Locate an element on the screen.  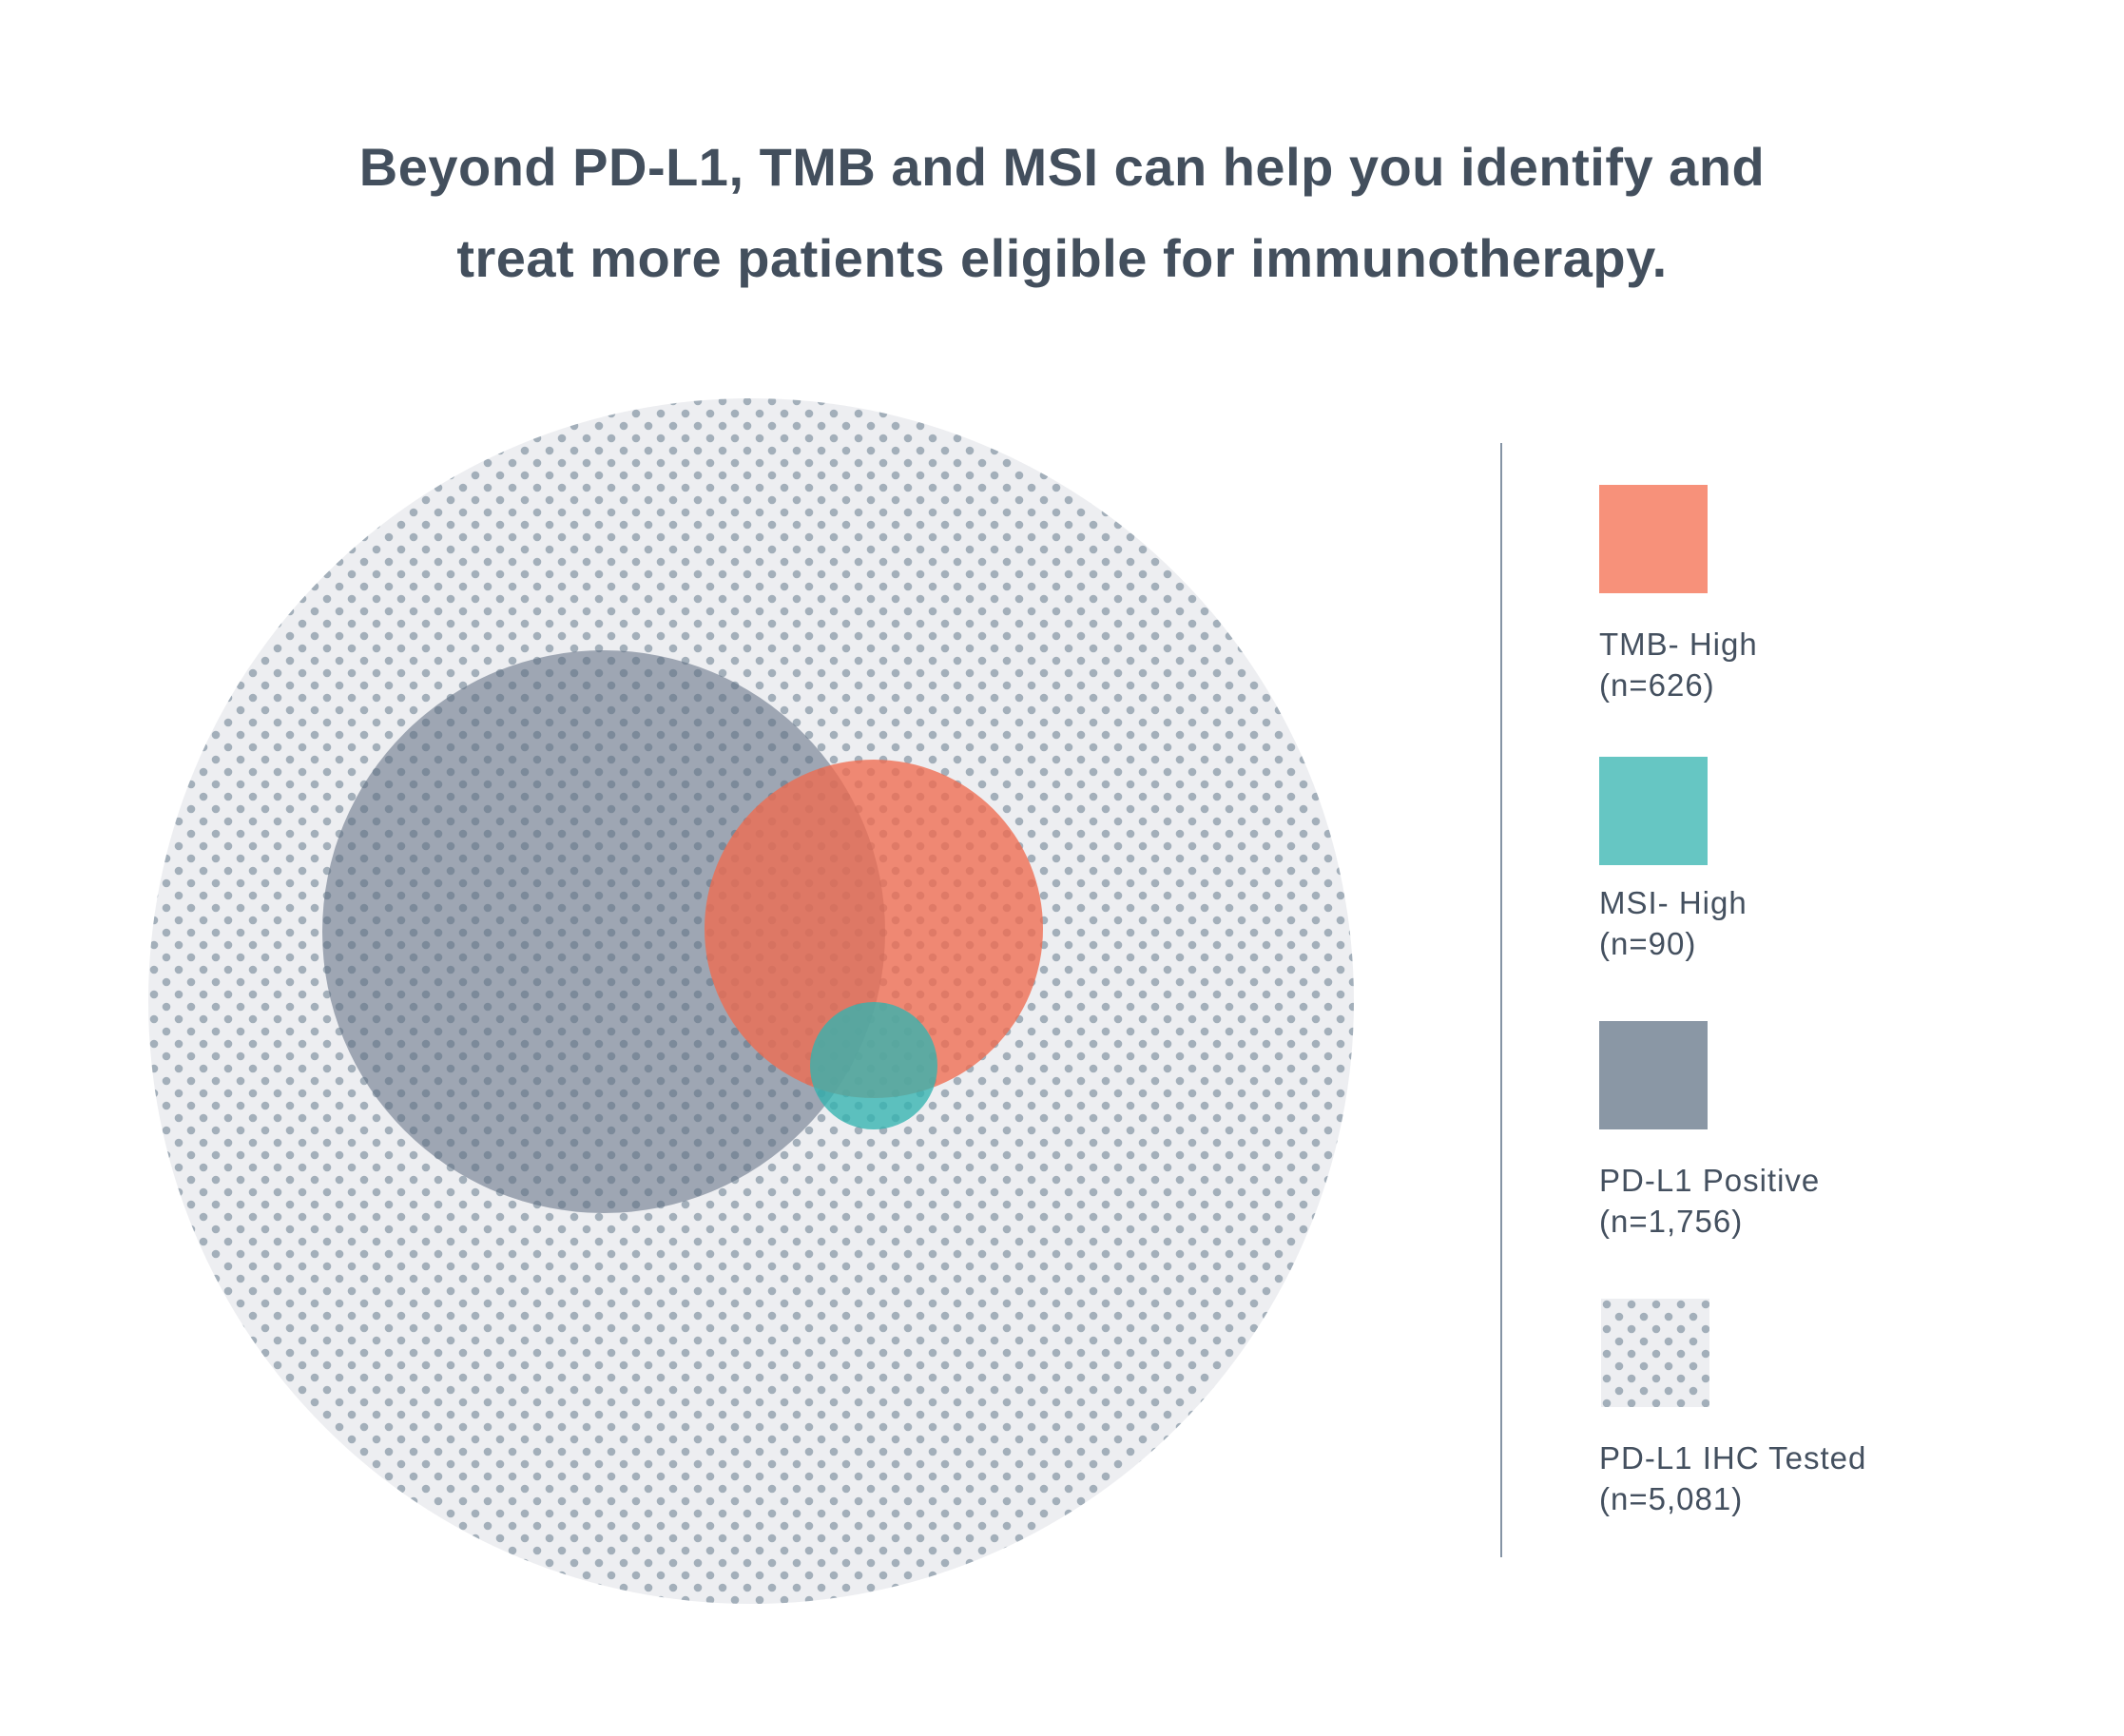
legend-name: PD-L1 IHC Tested is located at coordinates (1733, 1458).